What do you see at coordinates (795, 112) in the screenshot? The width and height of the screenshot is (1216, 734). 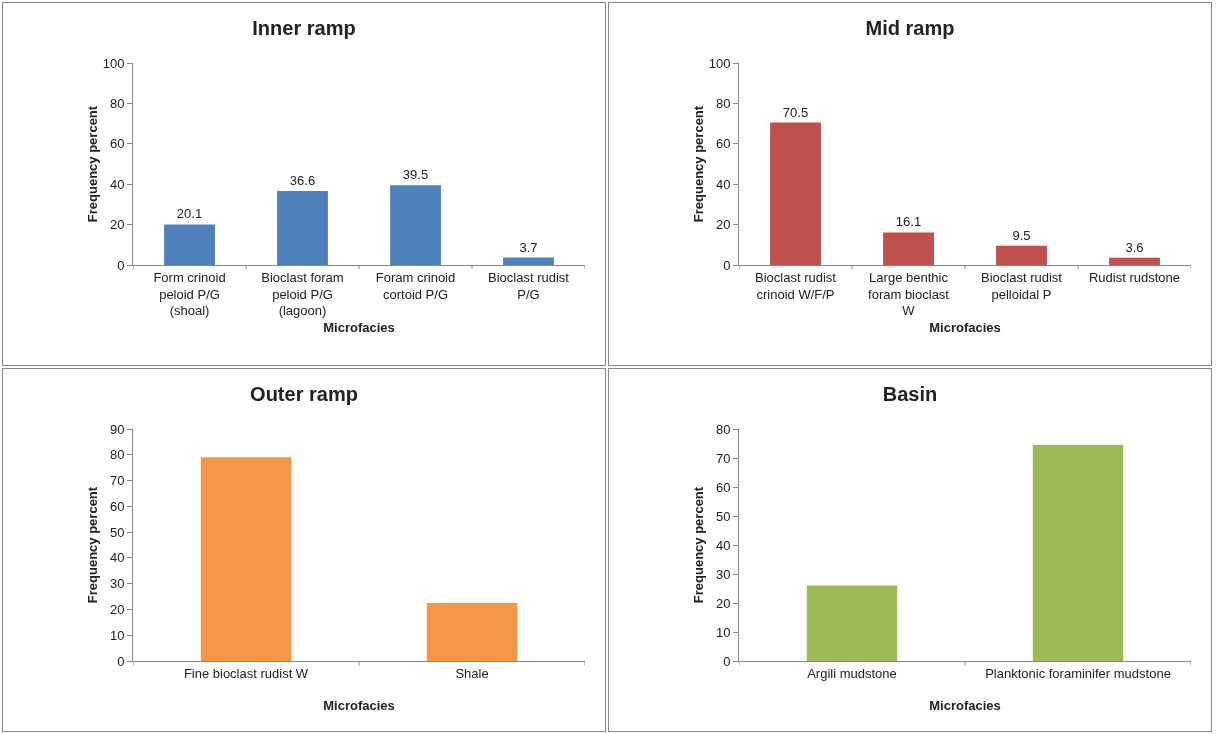 I see `data-label: 70.5` at bounding box center [795, 112].